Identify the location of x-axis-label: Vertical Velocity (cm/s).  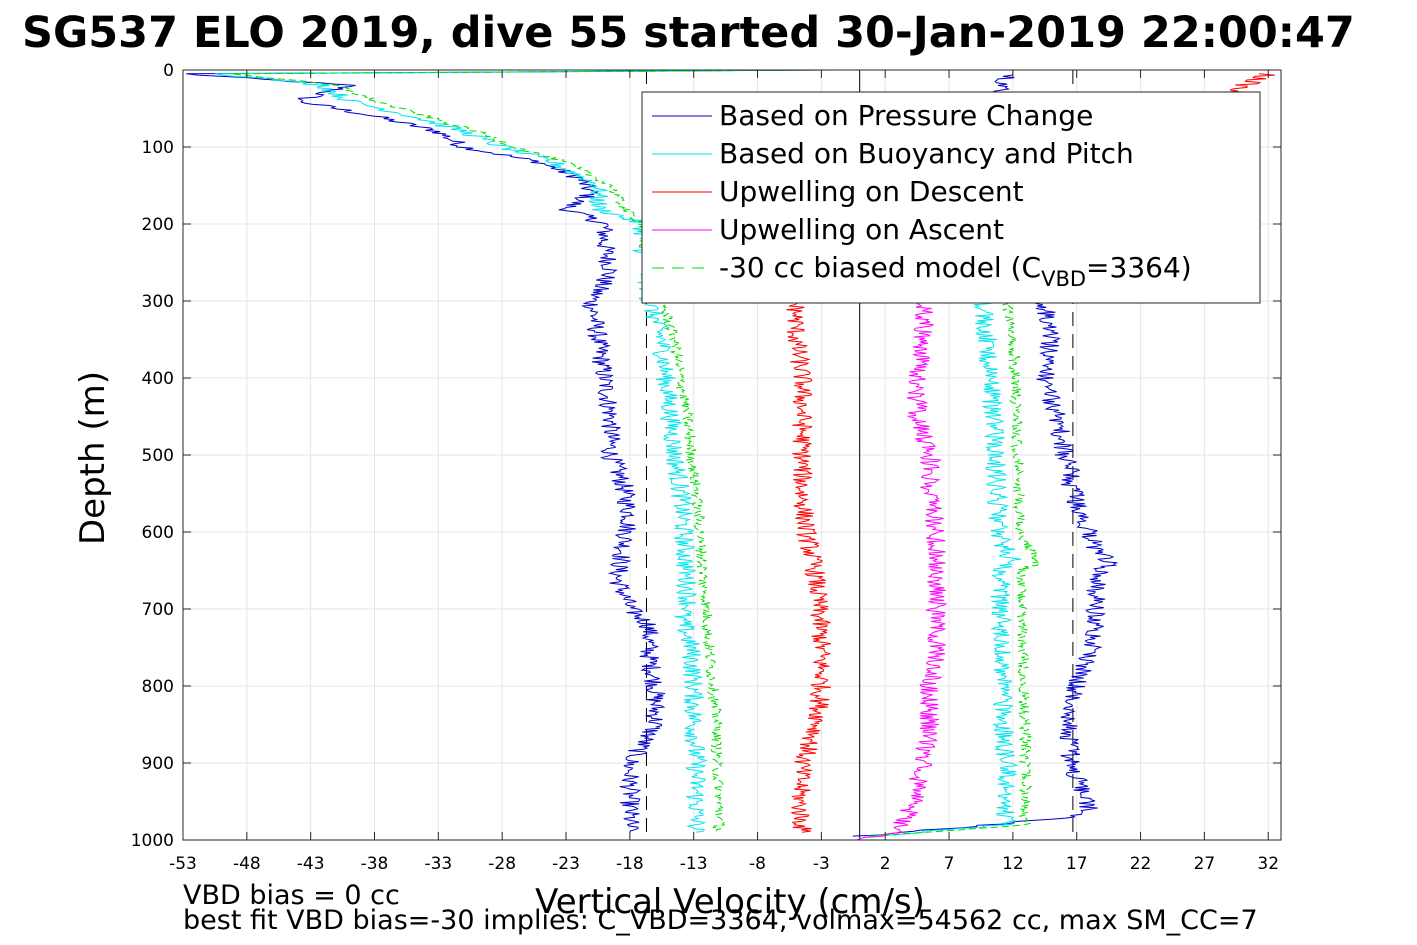
(730, 902).